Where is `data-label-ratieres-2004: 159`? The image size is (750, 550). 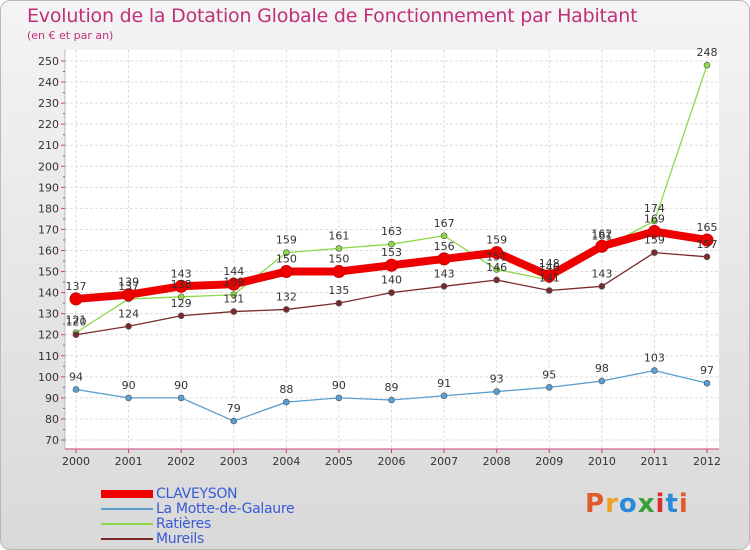
data-label-ratieres-2004: 159 is located at coordinates (286, 240).